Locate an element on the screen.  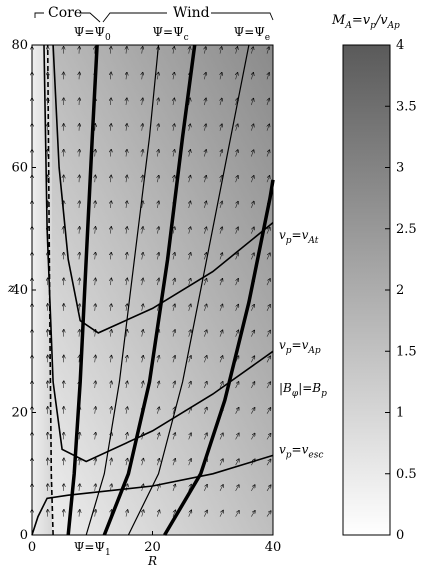
psi-label: Ψ=Ψ1 is located at coordinates (92, 549).